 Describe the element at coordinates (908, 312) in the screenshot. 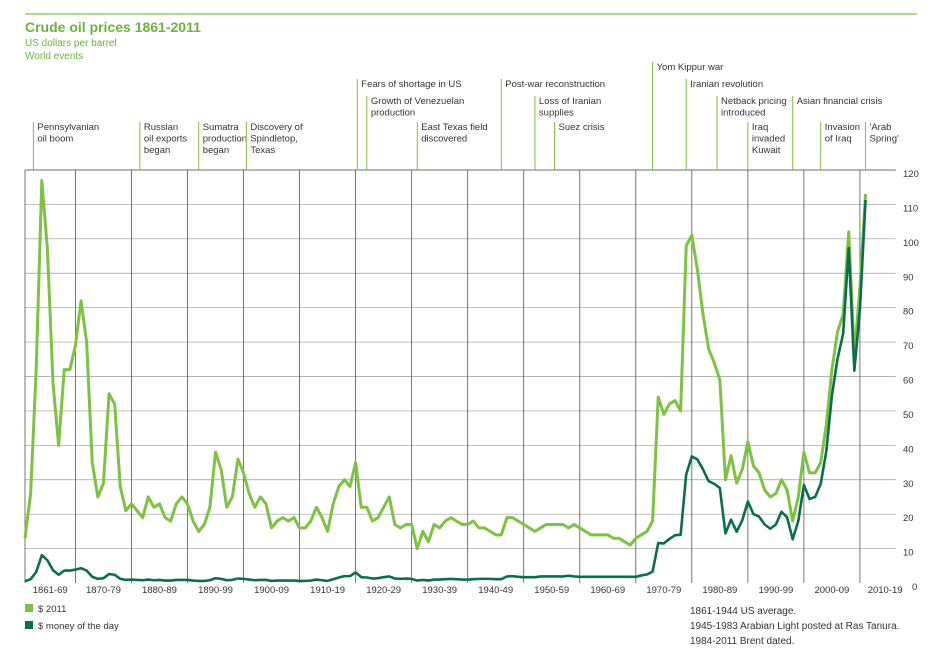

I see `y-tick-label: 80` at that location.